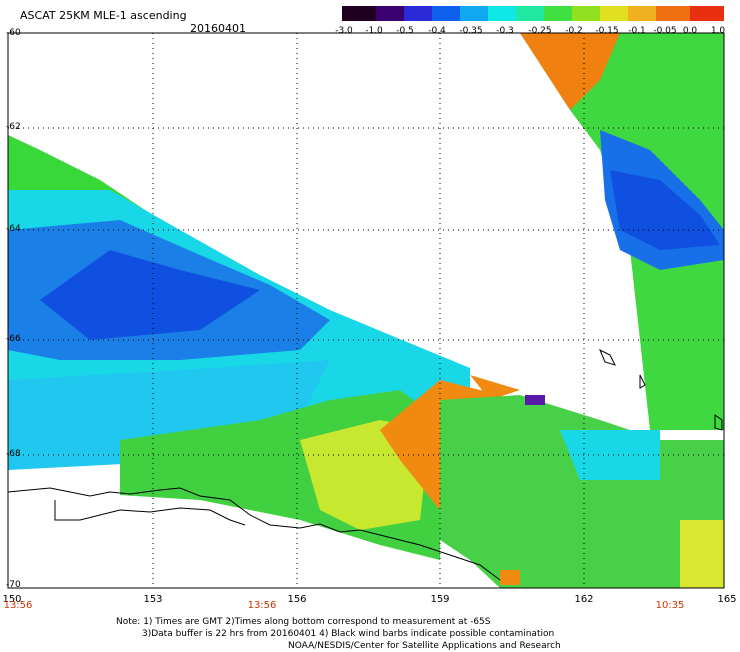 The image size is (740, 652). I want to click on lat-label: -64, so click(13, 229).